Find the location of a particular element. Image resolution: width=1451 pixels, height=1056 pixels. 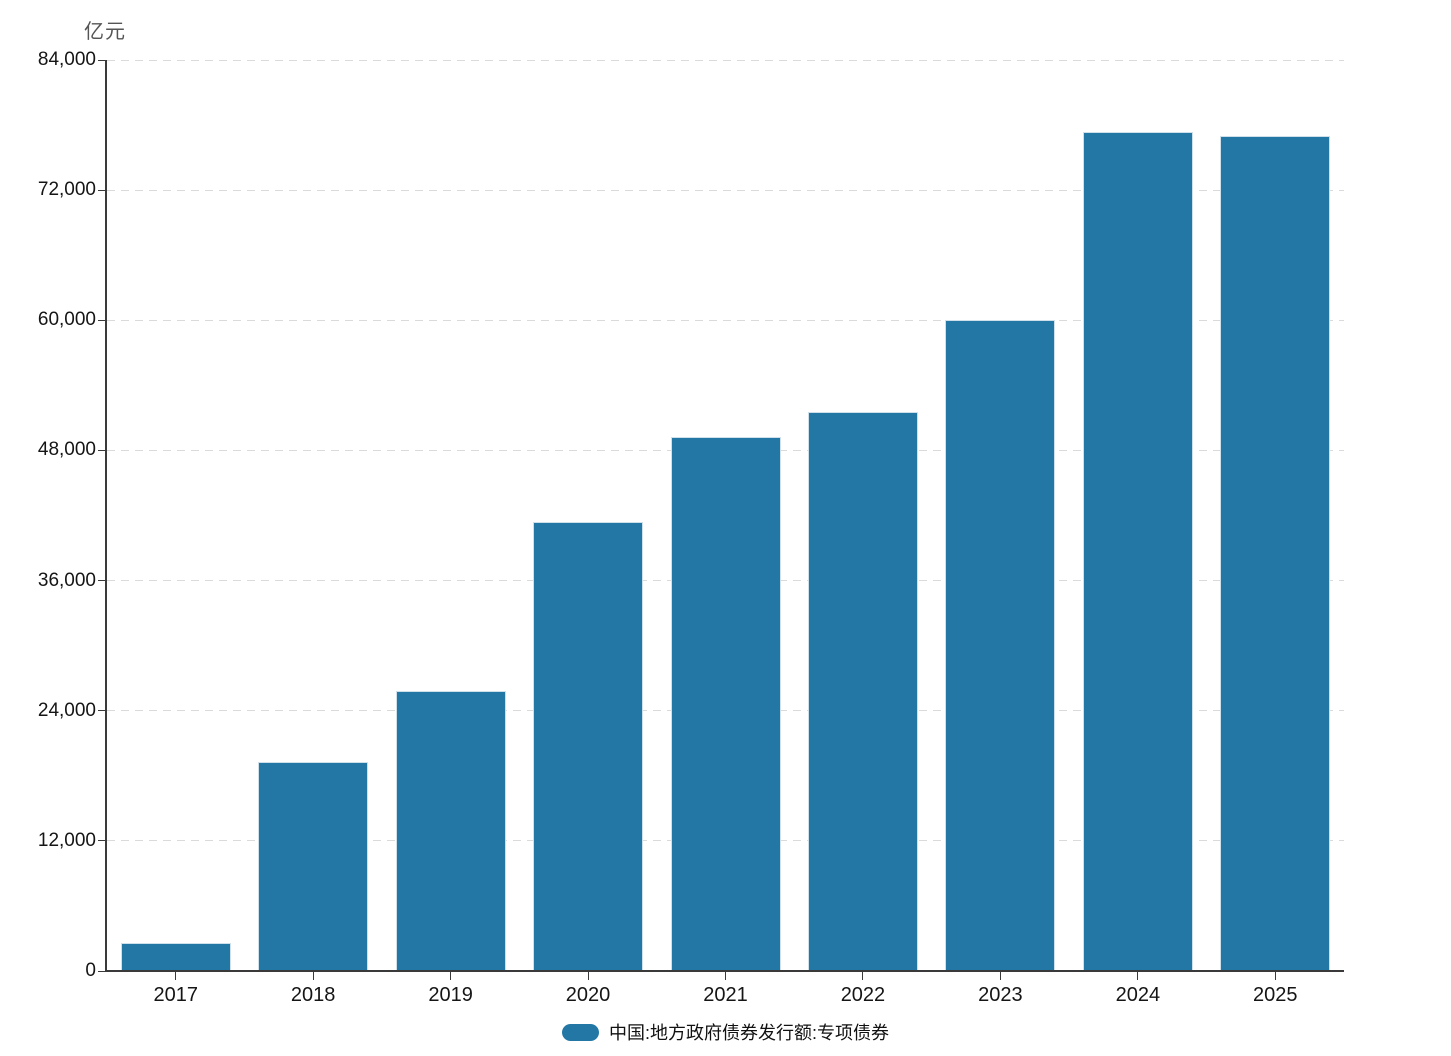

legend-item-special-bonds: 中国:地方政府债券发行额:专项债券 is located at coordinates (725, 1032).